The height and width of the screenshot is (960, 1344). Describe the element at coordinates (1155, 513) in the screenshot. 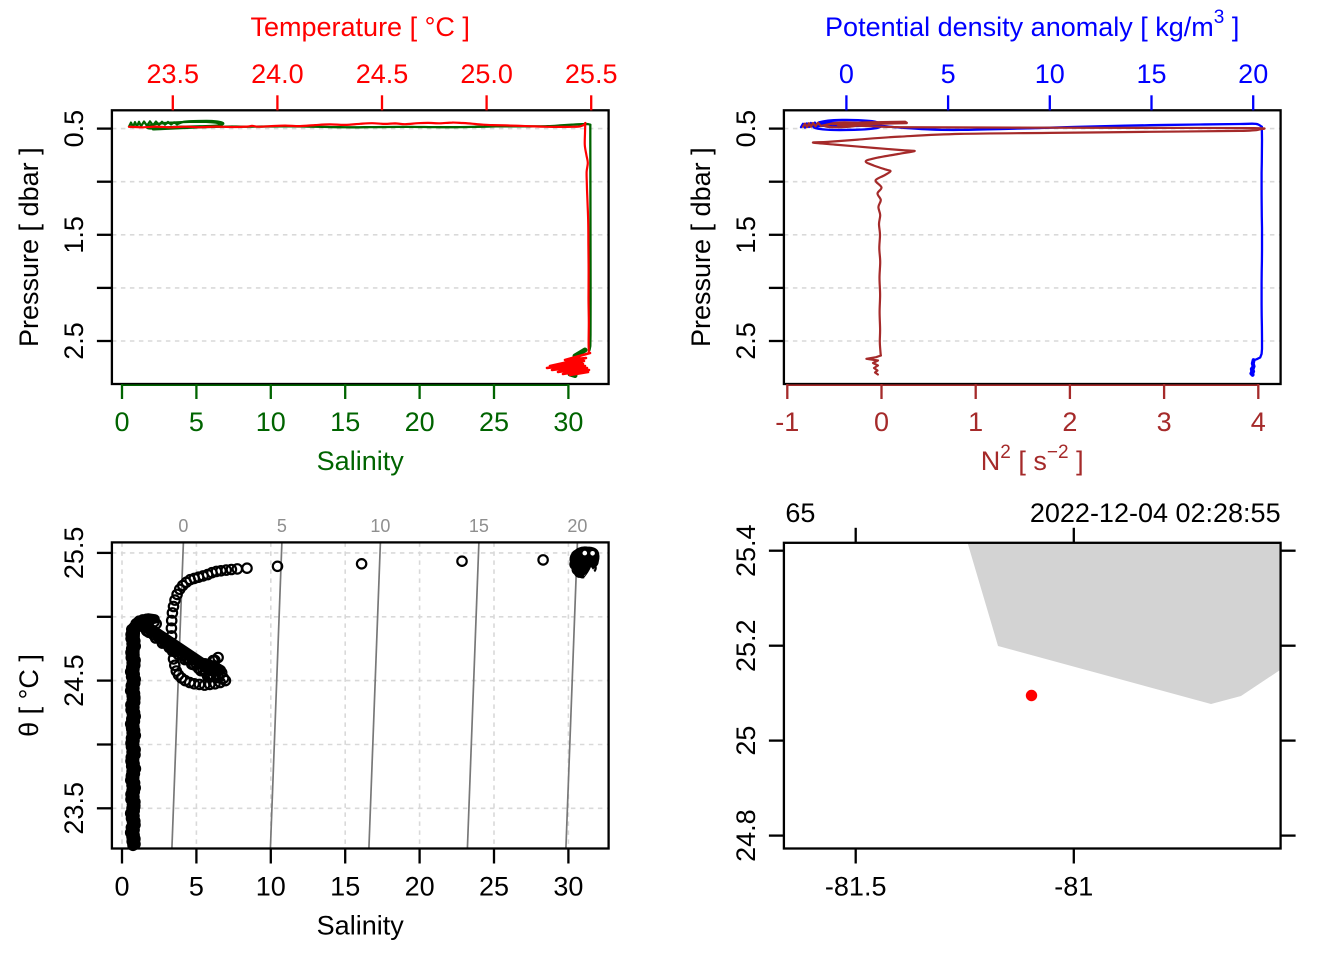

I see `svg-text: 2022-12-04 02:28:55` at that location.